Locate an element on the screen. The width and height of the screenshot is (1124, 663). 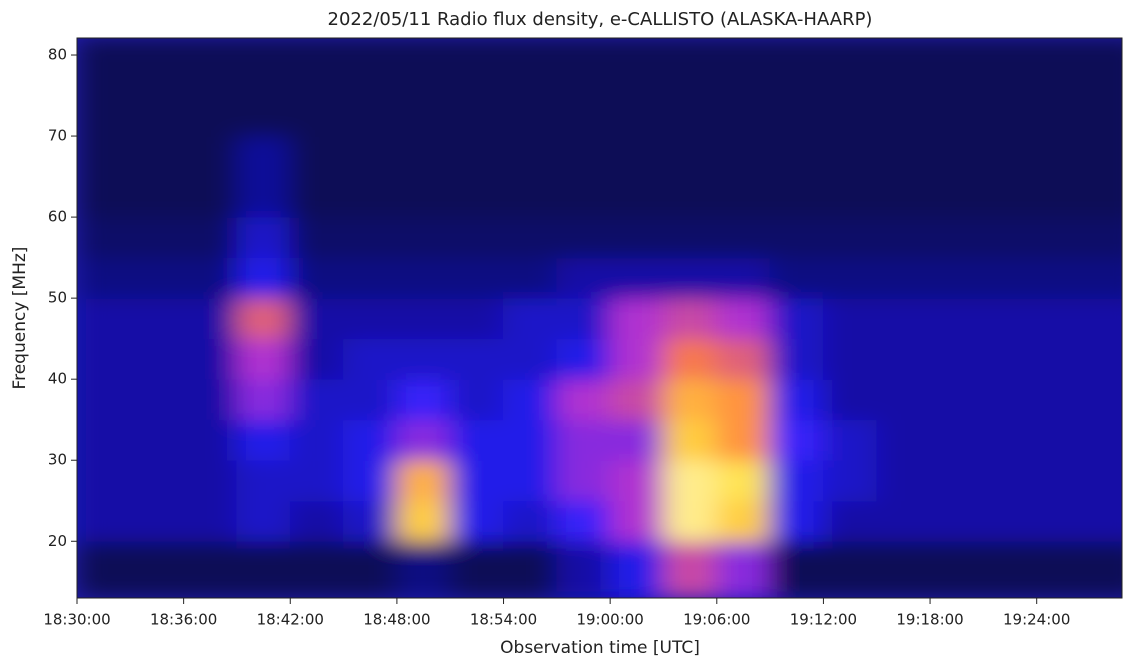
x-tick-label: 18:48:00 is located at coordinates (396, 620).